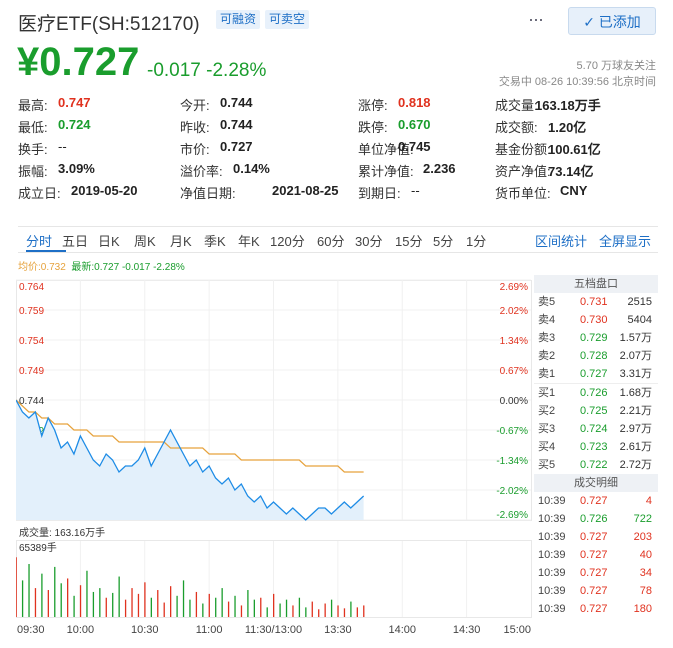 The width and height of the screenshot is (673, 648). What do you see at coordinates (635, 447) in the screenshot?
I see `volume: 2.61万` at bounding box center [635, 447].